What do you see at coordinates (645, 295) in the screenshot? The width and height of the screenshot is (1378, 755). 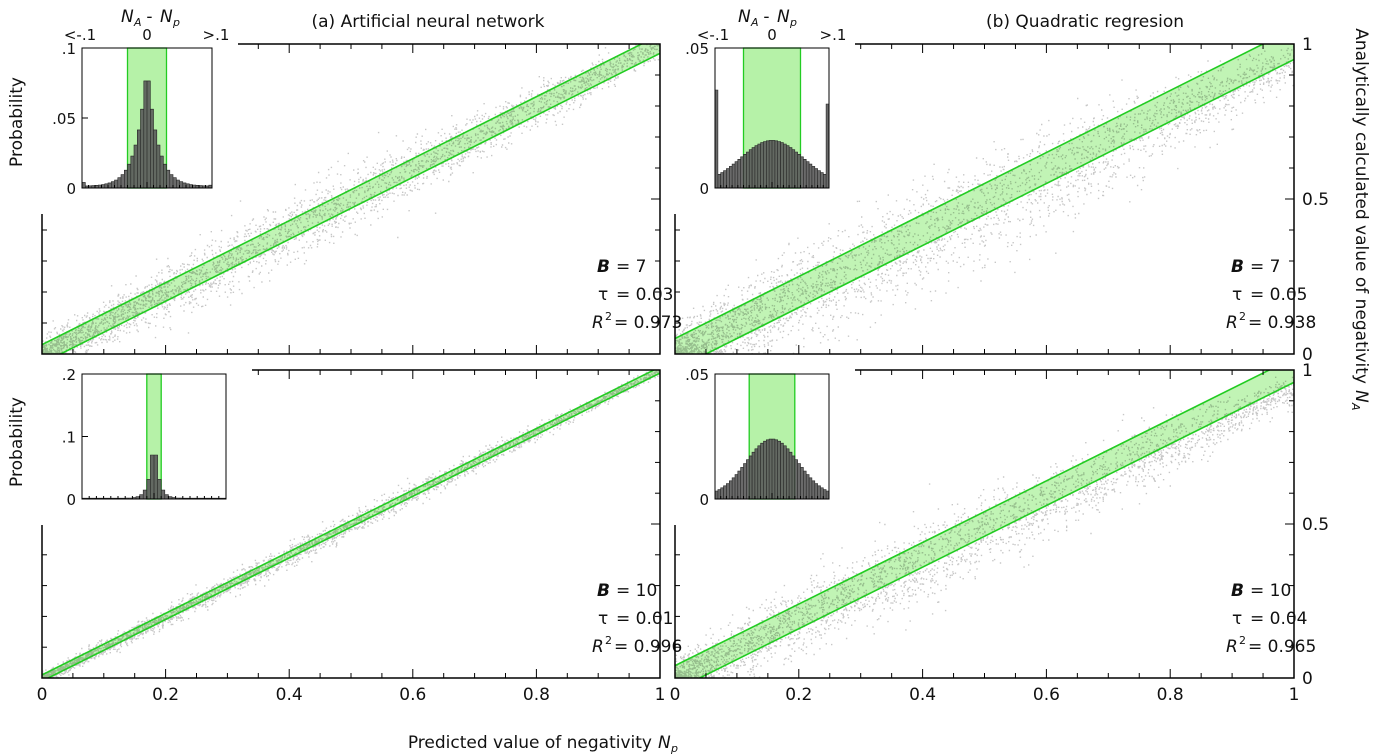 I see `stat-tau-value: = 0.03` at bounding box center [645, 295].